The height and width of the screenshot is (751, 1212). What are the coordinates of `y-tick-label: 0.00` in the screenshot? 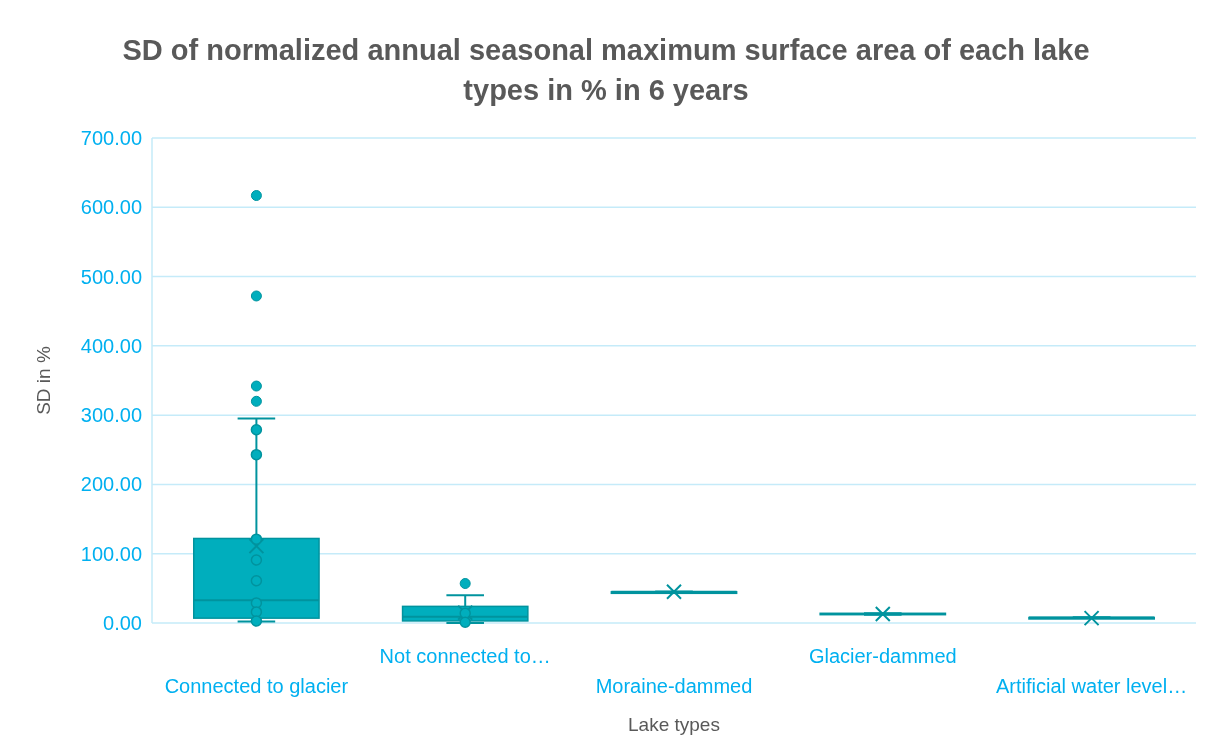 It's located at (122, 623).